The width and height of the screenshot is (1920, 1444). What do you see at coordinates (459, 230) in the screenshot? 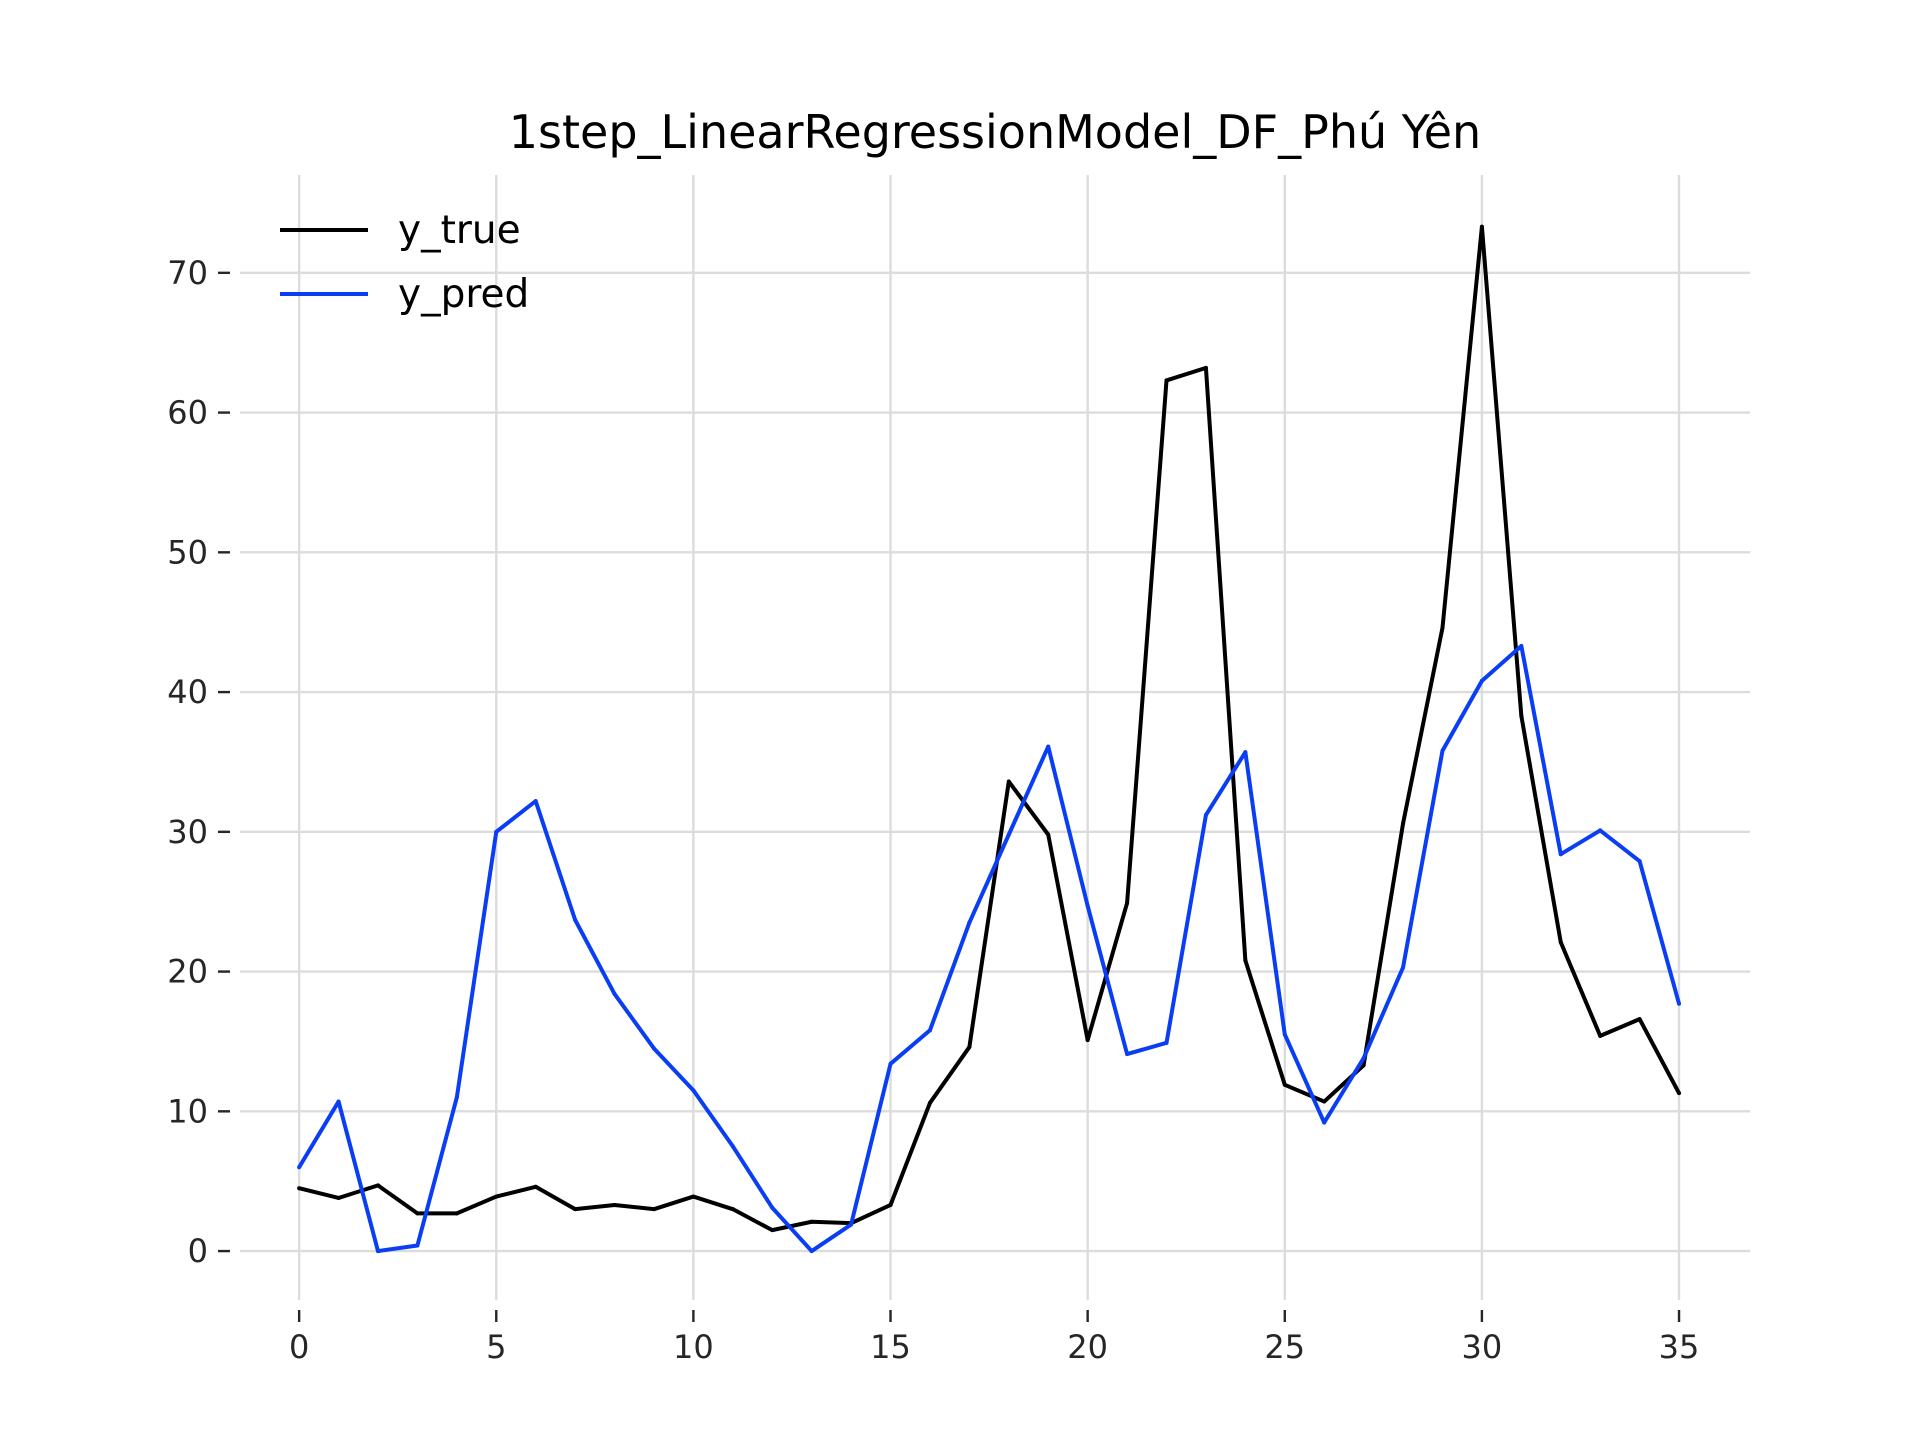
I see `legend-label: y_true` at bounding box center [459, 230].